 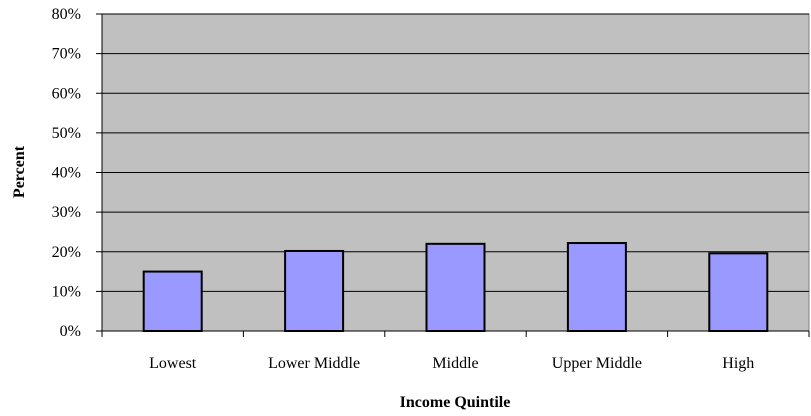 What do you see at coordinates (66, 133) in the screenshot?
I see `y-tick-label: 50%` at bounding box center [66, 133].